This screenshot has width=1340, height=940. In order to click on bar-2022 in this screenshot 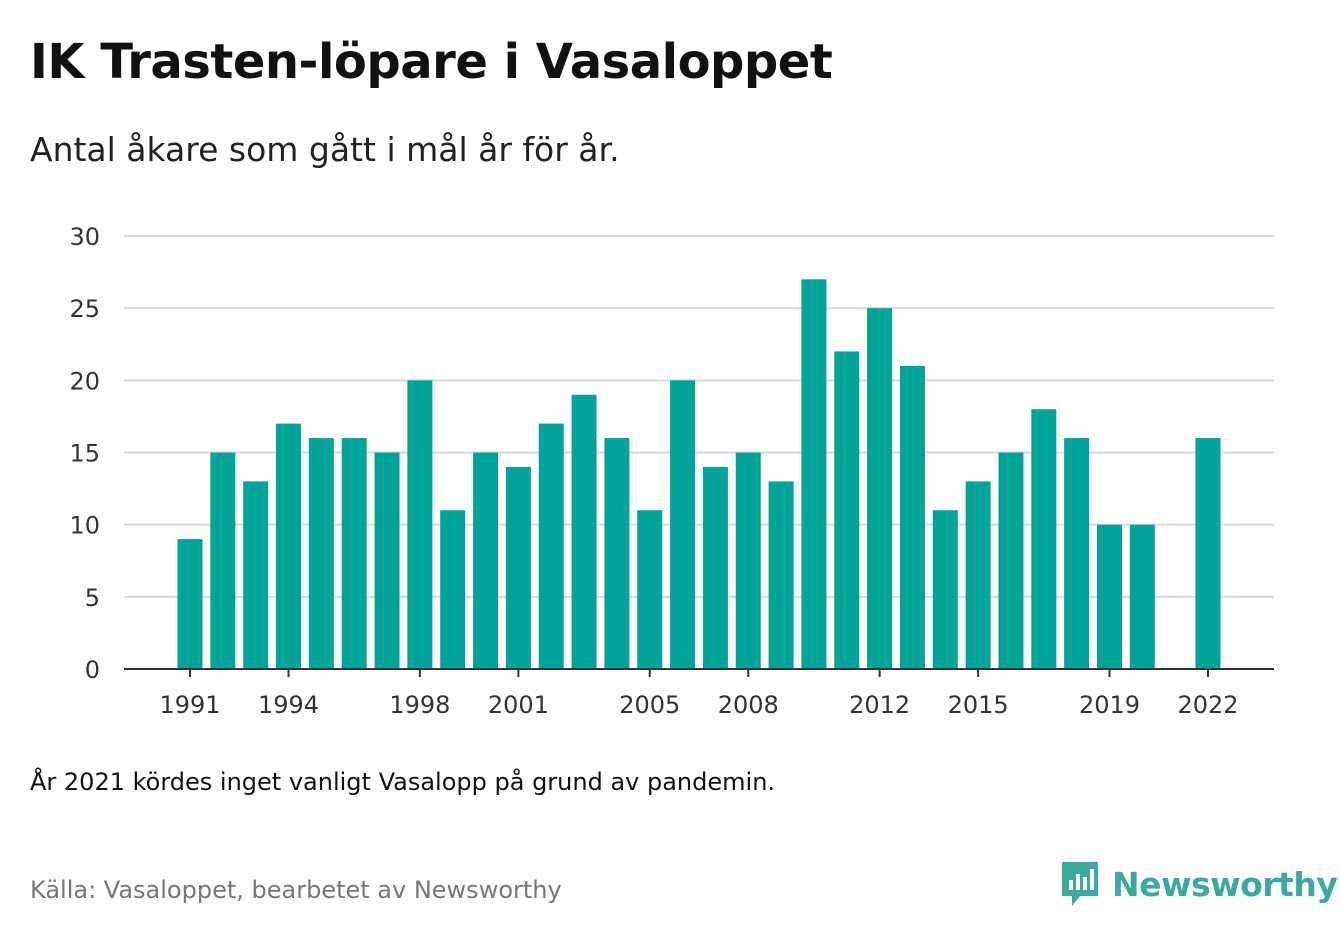, I will do `click(1208, 553)`.